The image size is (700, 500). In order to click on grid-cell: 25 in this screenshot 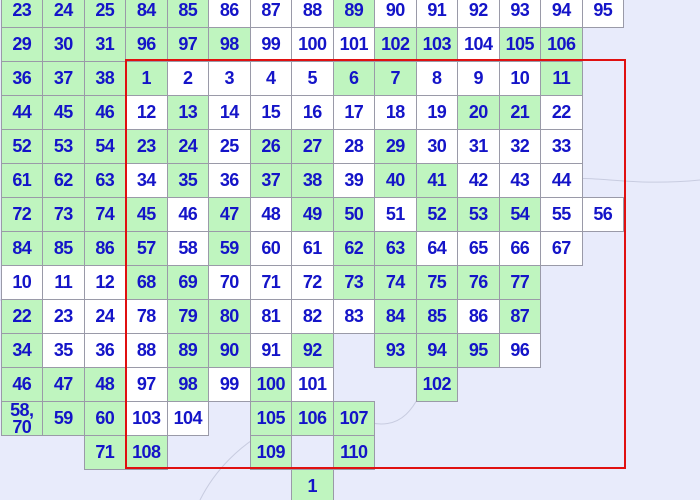, I will do `click(104, 14)`.